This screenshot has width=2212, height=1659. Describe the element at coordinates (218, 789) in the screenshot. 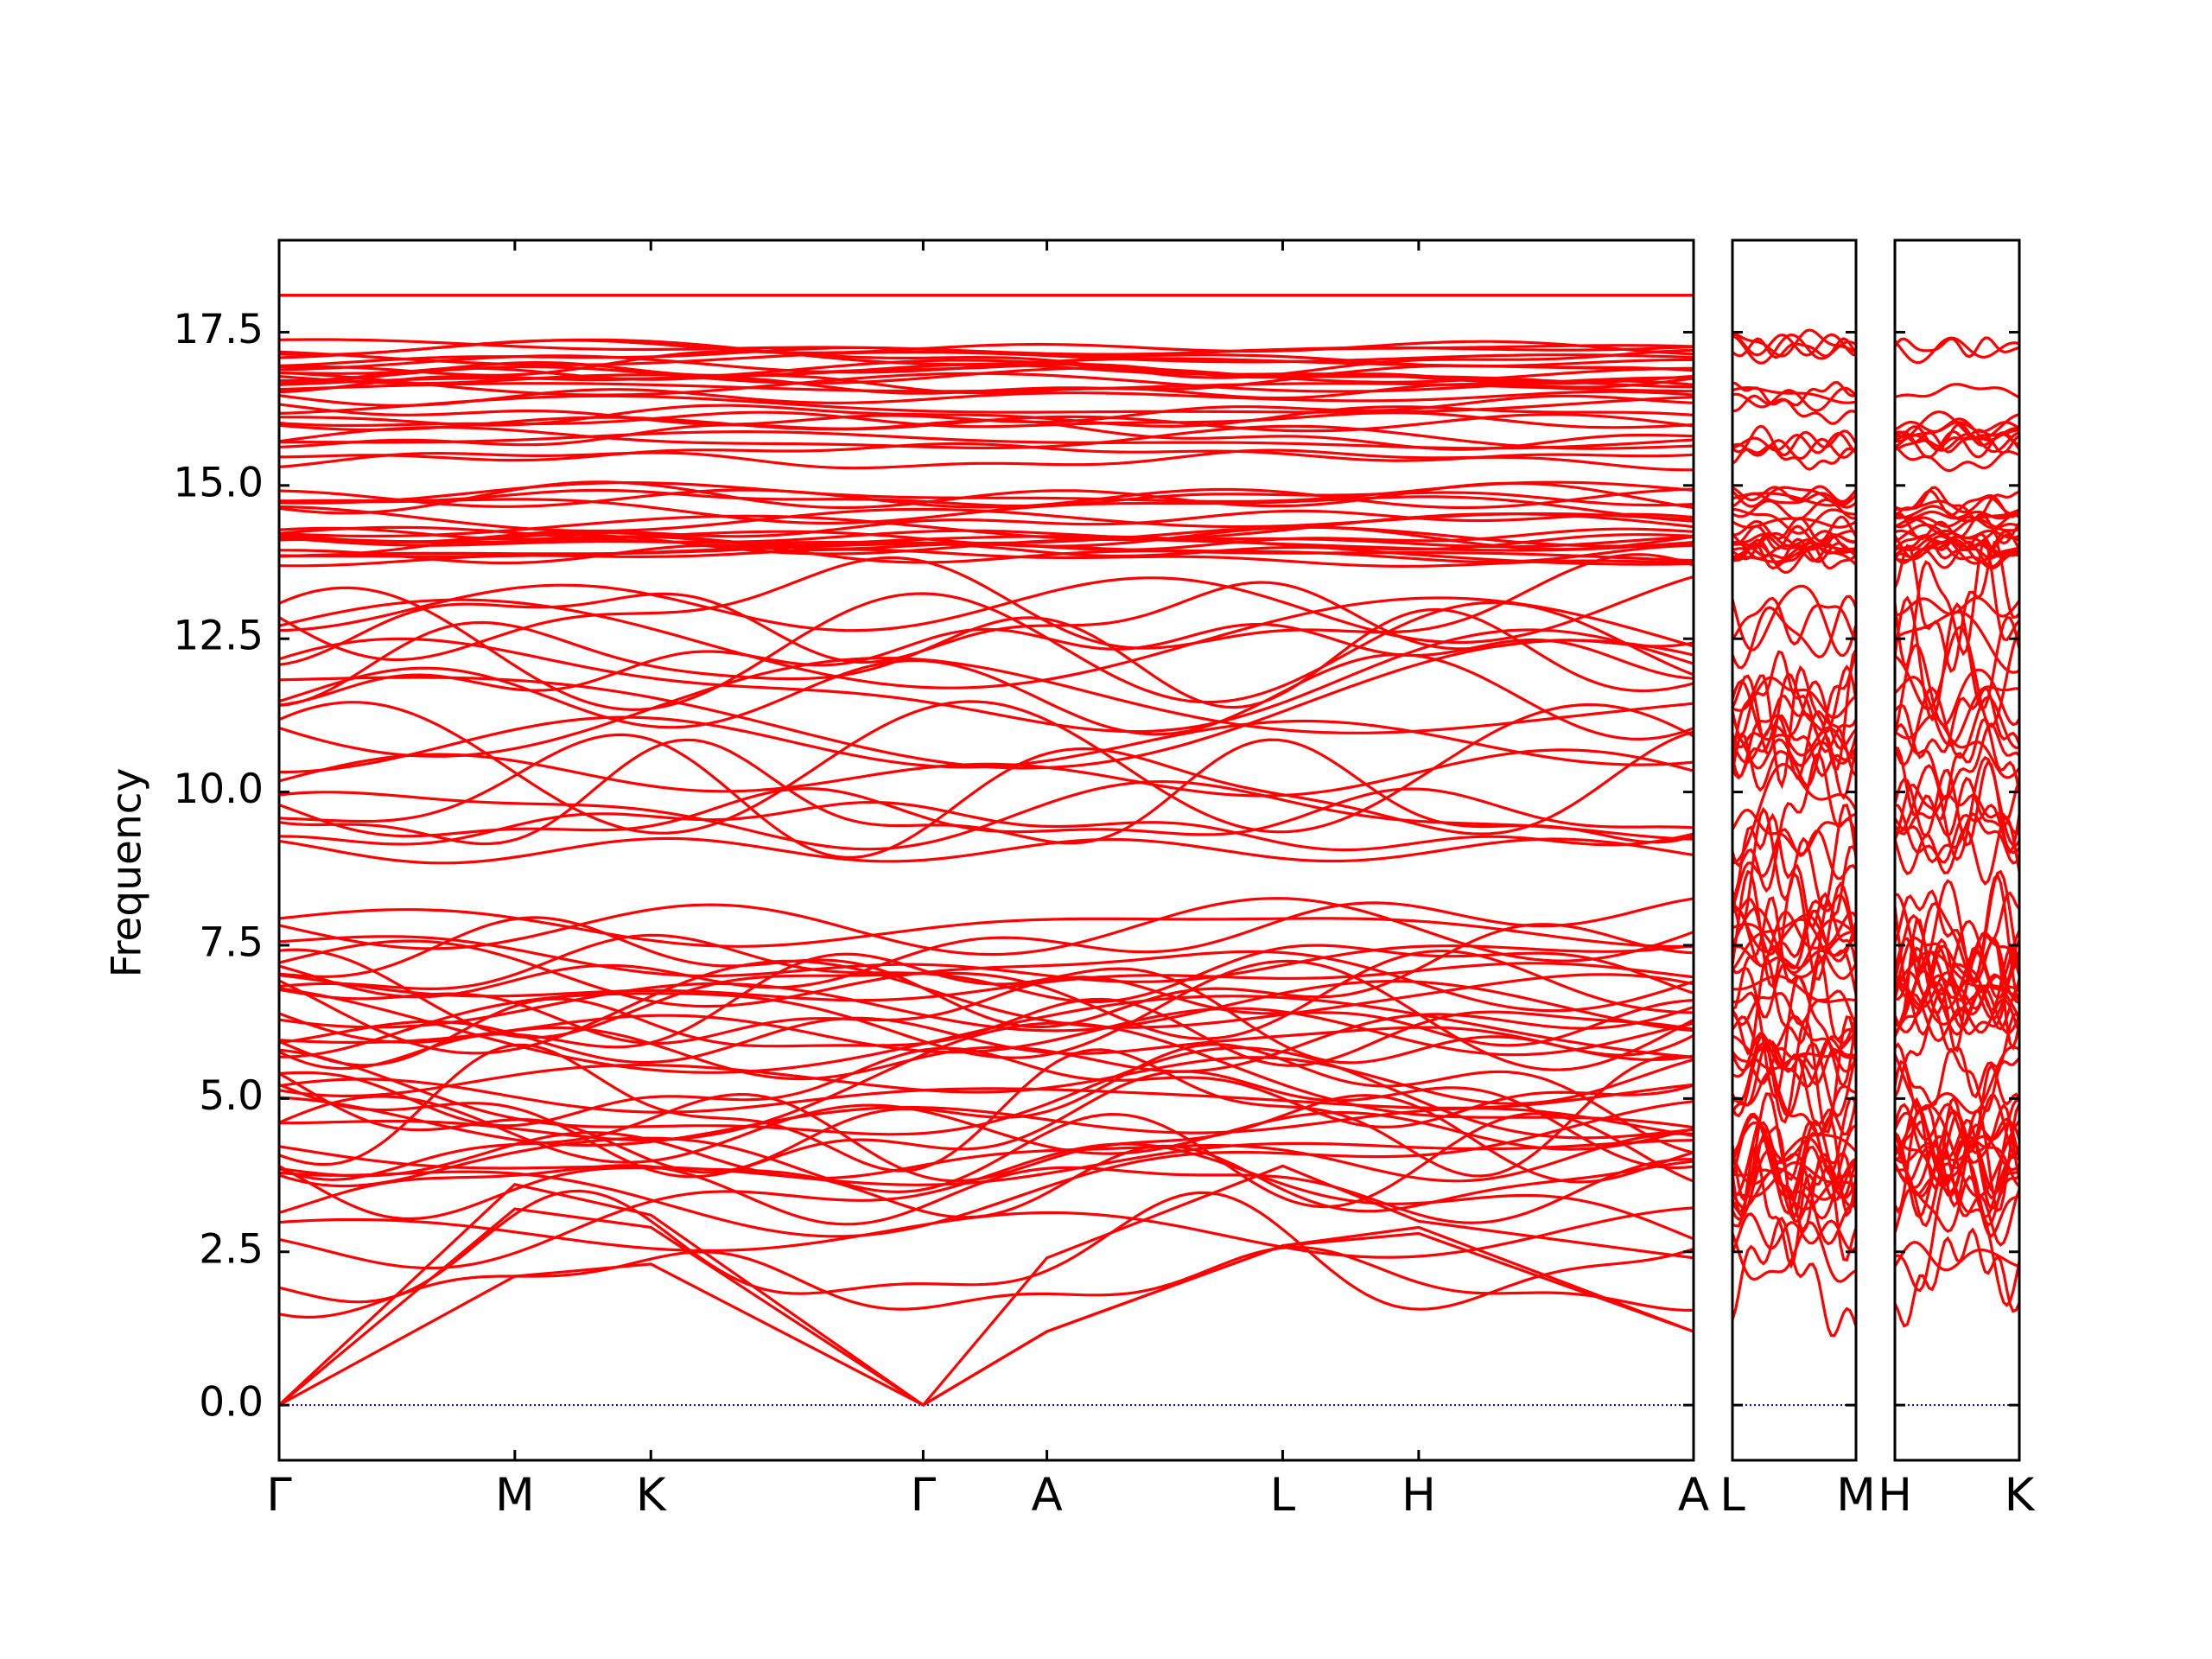

I see `y-tick-label: 10.0` at that location.